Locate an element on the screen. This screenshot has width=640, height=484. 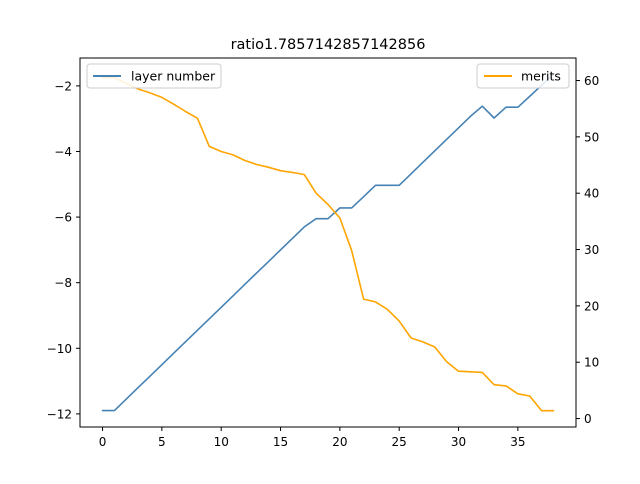
y-axis-right: 0 10 20 30 40 50 60 is located at coordinates (587, 250).